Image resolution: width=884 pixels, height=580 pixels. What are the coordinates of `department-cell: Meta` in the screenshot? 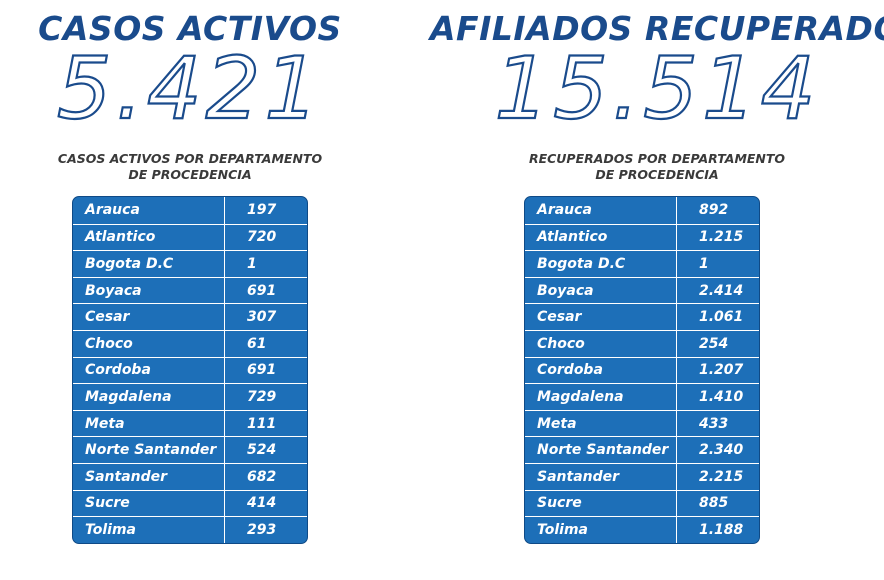 It's located at (149, 423).